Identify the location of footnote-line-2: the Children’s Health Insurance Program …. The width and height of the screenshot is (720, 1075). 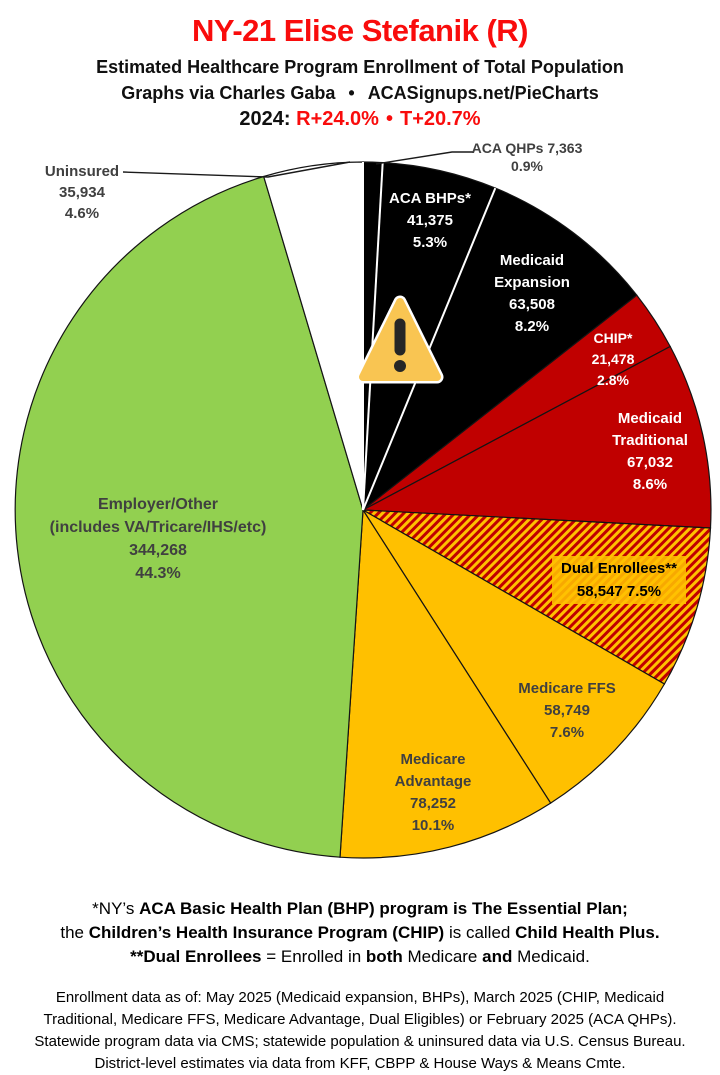
(360, 932).